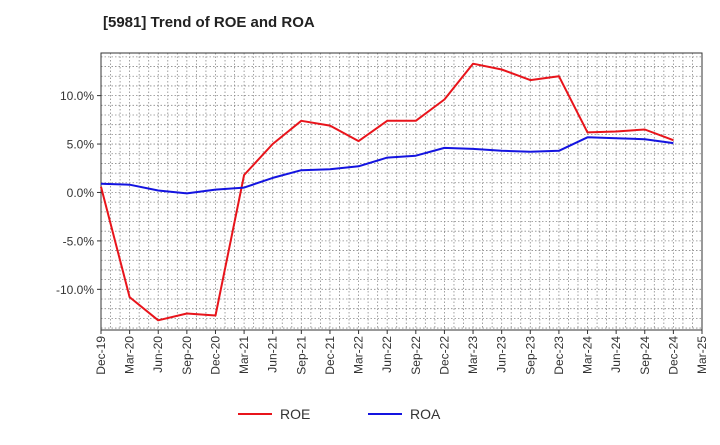 Image resolution: width=720 pixels, height=445 pixels. I want to click on y-tick-label: 5.0%, so click(81, 145).